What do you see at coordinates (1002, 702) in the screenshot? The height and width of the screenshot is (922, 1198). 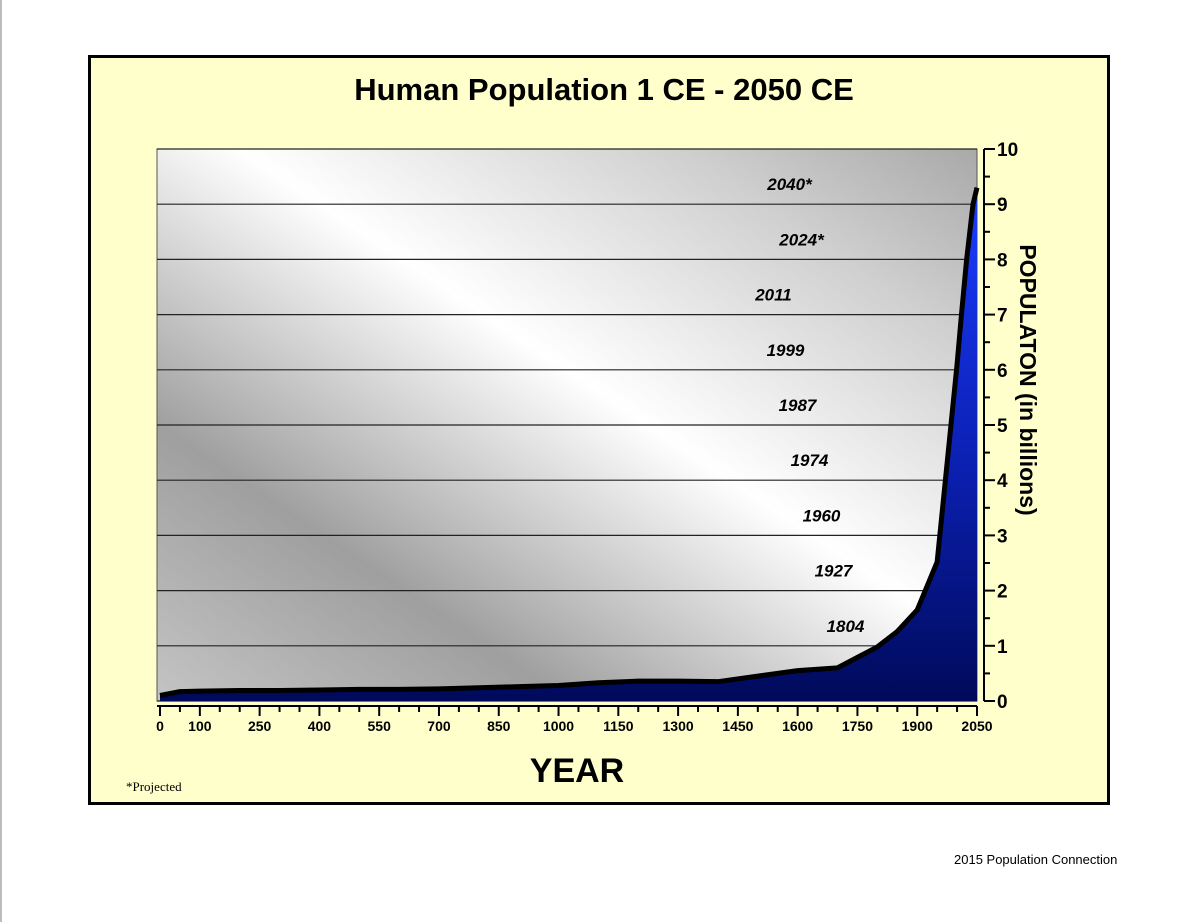 I see `y-tick-label: 0` at bounding box center [1002, 702].